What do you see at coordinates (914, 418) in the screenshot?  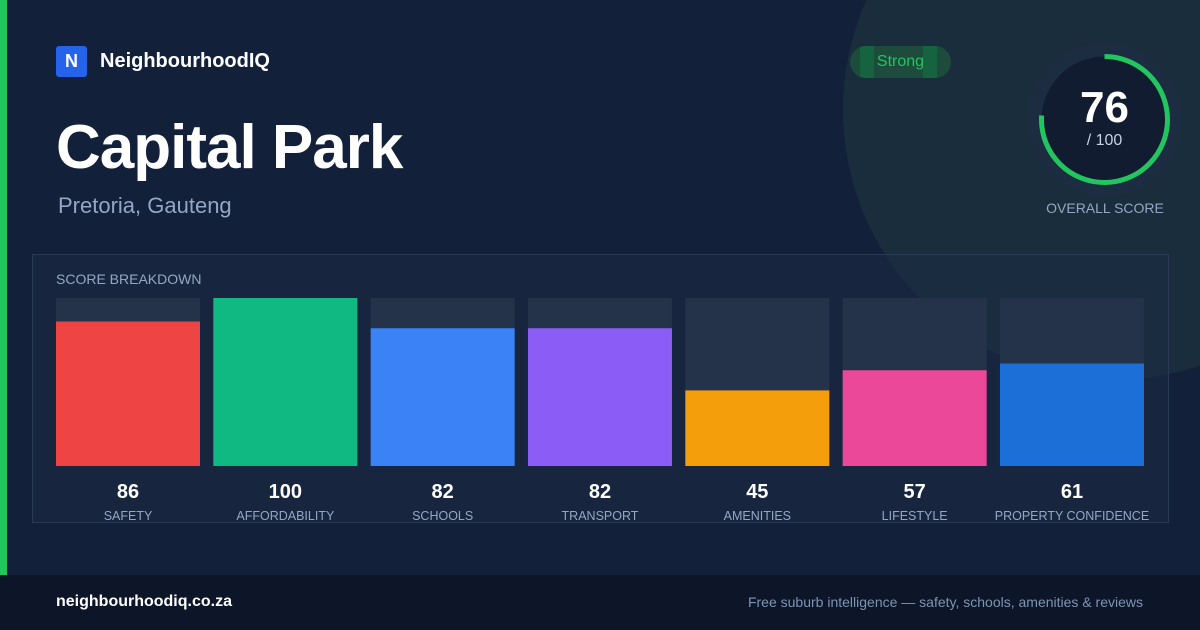 I see `bar-lifestyle` at bounding box center [914, 418].